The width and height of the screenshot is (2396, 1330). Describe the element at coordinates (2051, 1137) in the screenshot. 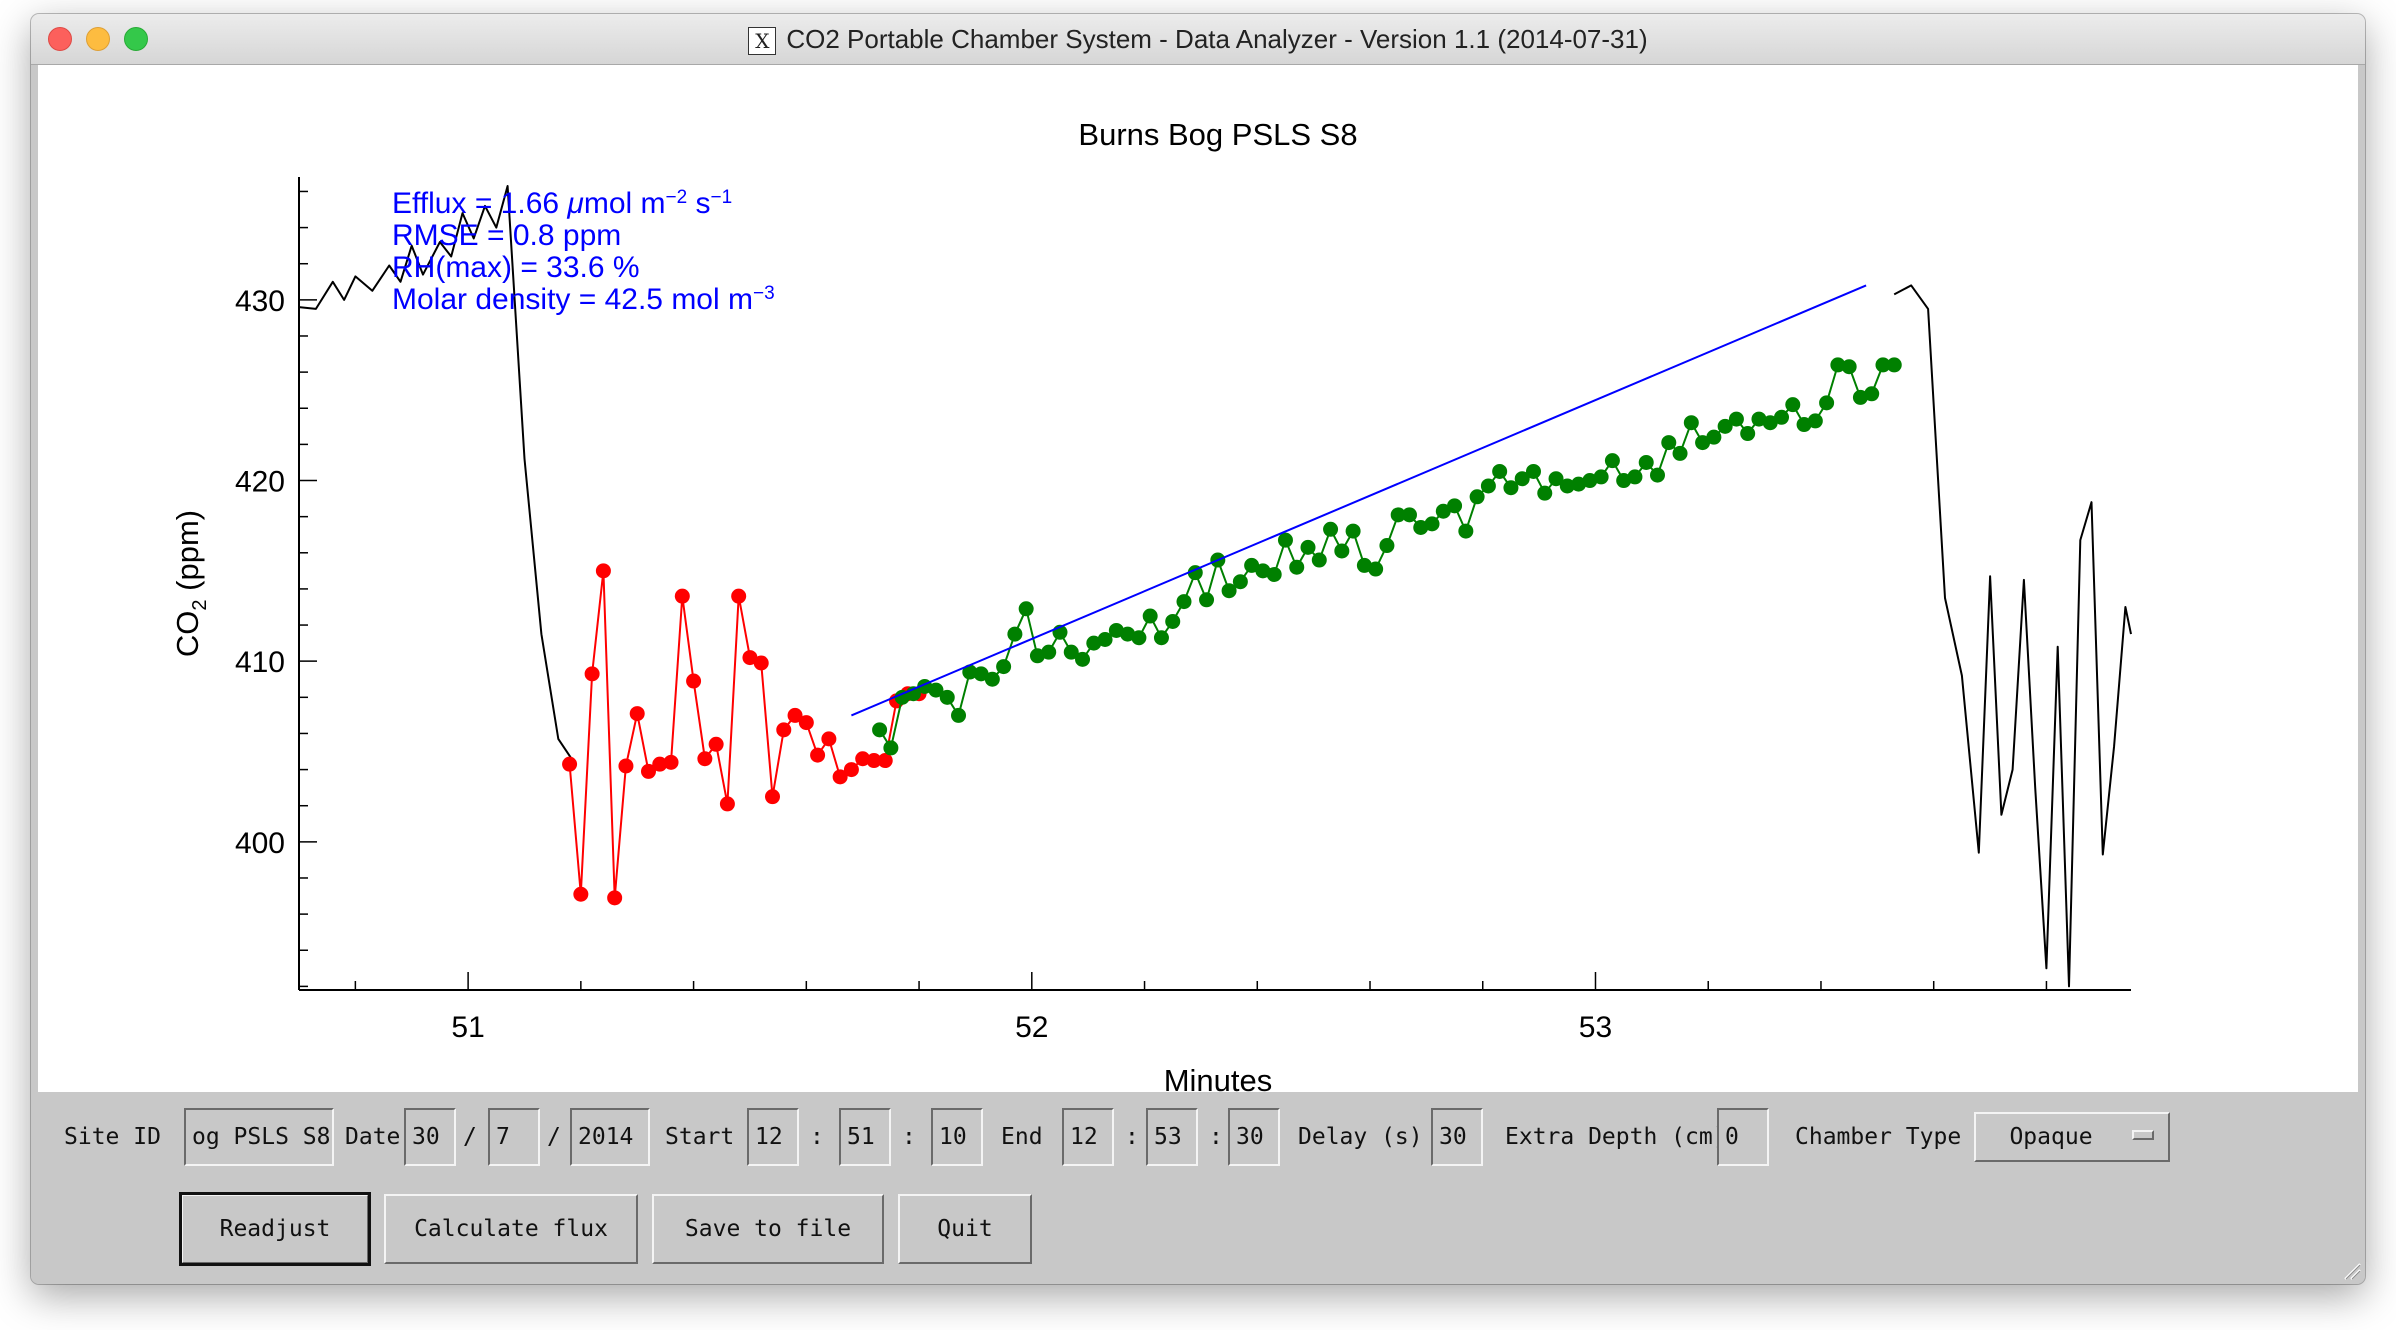

I see `chamber-type-value: Opaque` at that location.